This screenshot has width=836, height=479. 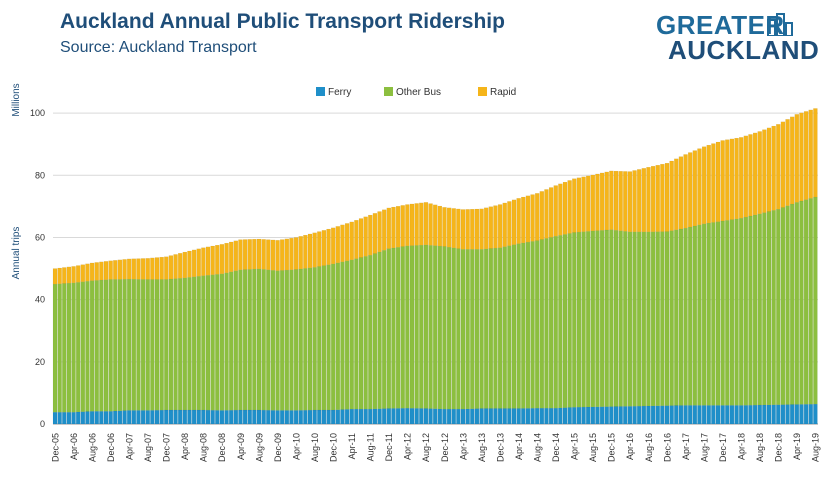 I want to click on chart-subtitle: Source: Auckland Transport, so click(x=158, y=47).